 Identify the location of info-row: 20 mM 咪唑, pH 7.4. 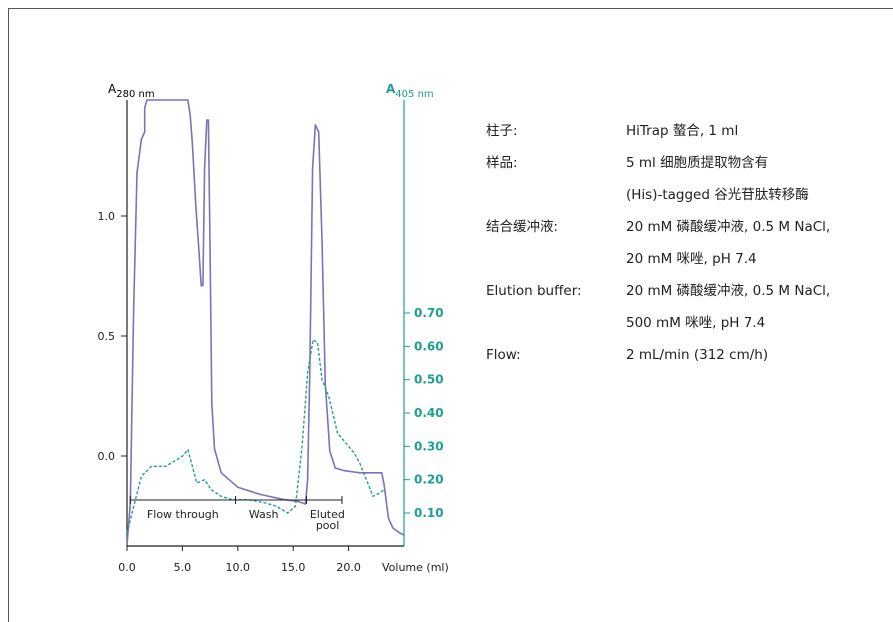
(658, 259).